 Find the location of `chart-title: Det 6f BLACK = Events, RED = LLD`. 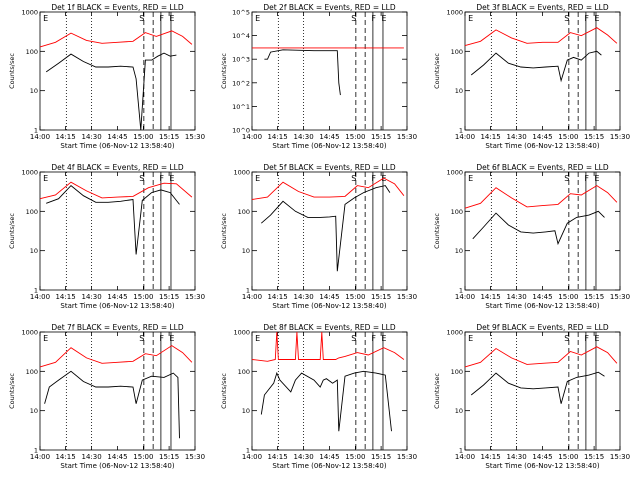

chart-title: Det 6f BLACK = Events, RED = LLD is located at coordinates (542, 167).